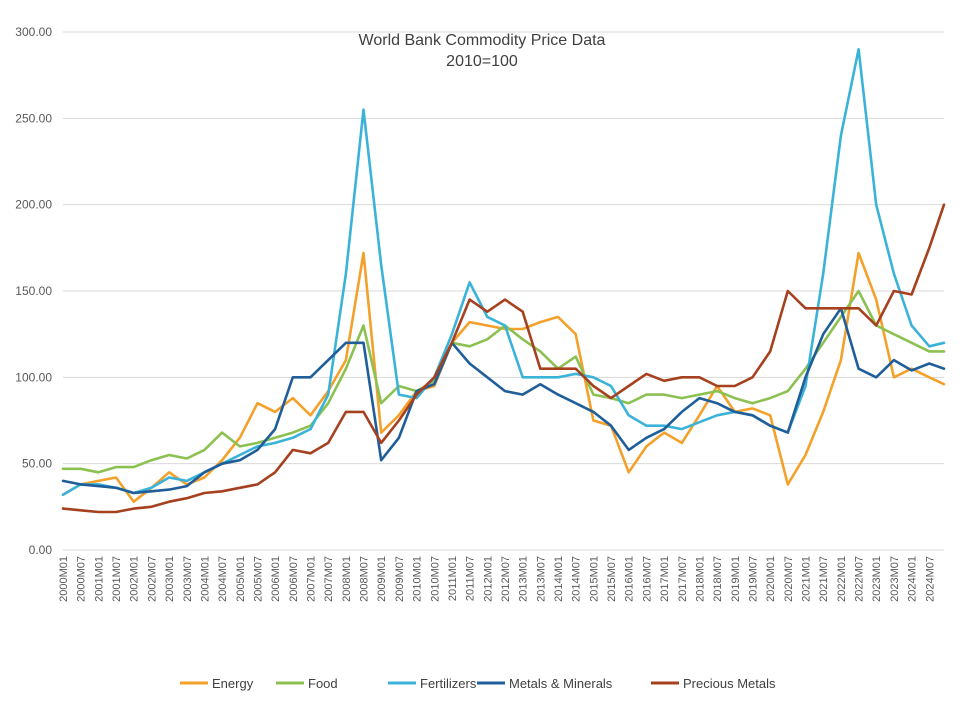 Image resolution: width=960 pixels, height=720 pixels. What do you see at coordinates (382, 579) in the screenshot?
I see `x-tick-label: 2009M01` at bounding box center [382, 579].